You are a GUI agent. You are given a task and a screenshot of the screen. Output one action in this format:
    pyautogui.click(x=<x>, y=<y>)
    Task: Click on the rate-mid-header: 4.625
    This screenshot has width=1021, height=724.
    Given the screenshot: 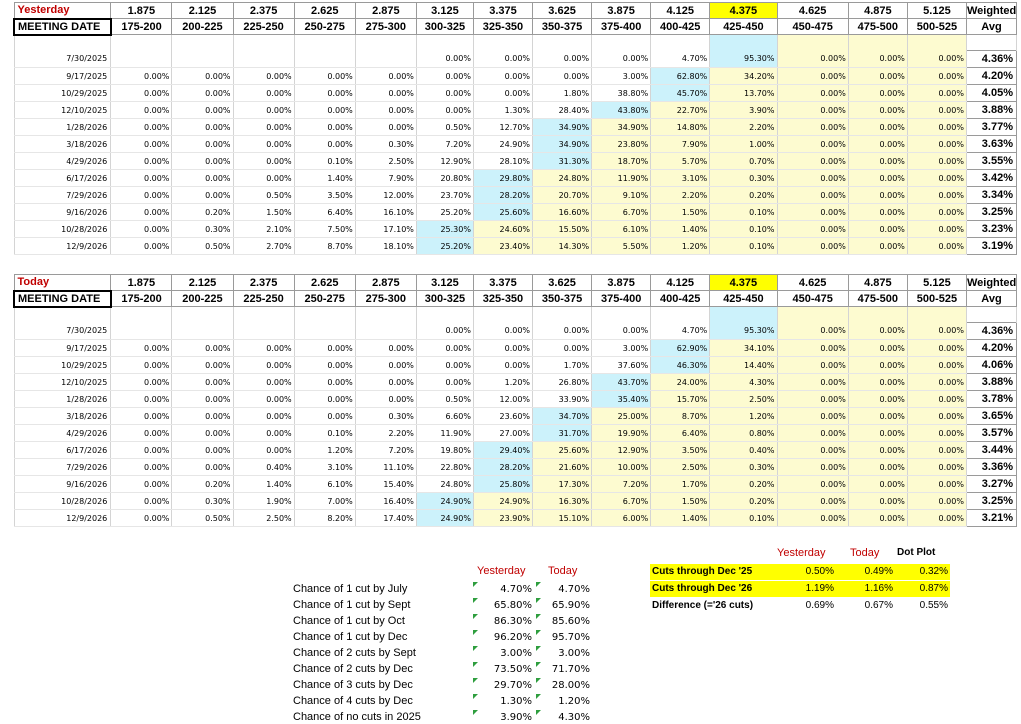 What is the action you would take?
    pyautogui.click(x=812, y=10)
    